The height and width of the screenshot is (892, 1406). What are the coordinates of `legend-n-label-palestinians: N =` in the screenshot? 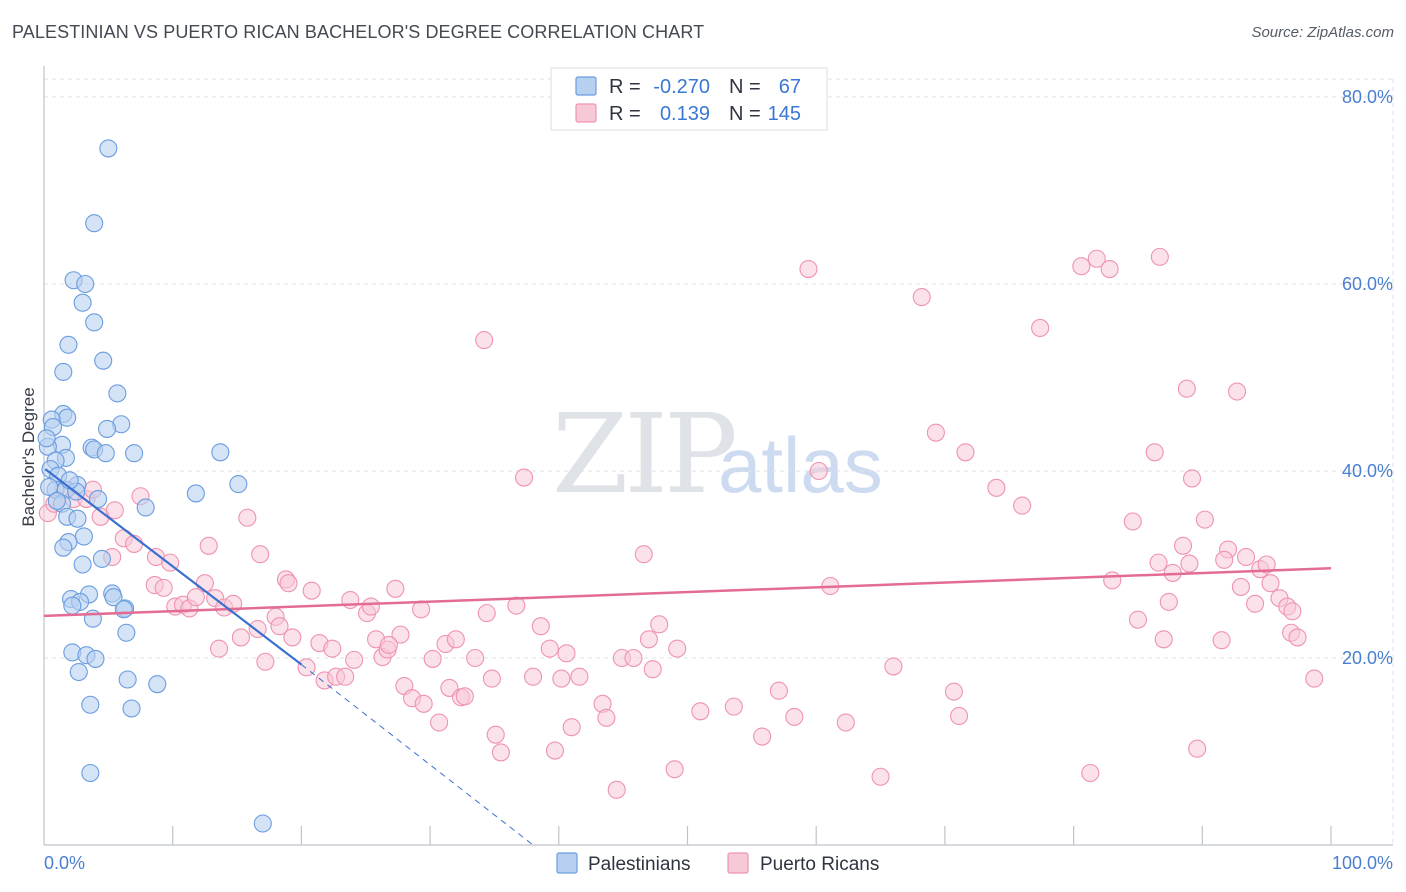 It's located at (745, 87).